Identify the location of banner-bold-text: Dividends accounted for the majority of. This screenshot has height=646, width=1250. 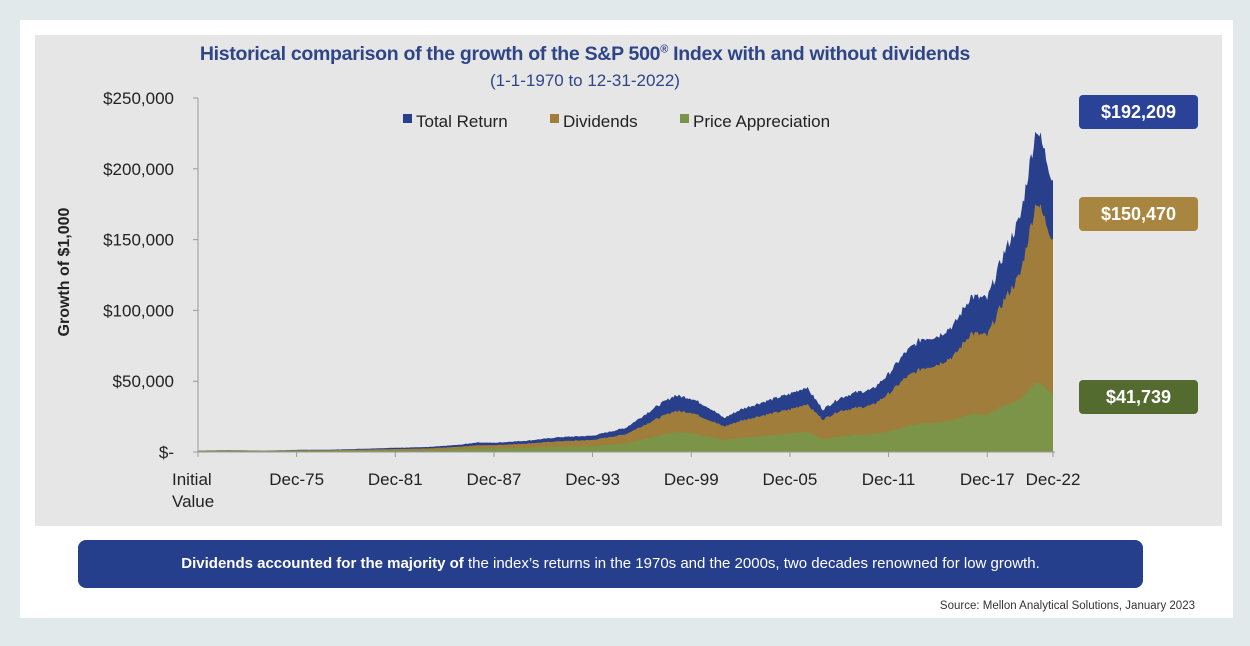
(322, 563).